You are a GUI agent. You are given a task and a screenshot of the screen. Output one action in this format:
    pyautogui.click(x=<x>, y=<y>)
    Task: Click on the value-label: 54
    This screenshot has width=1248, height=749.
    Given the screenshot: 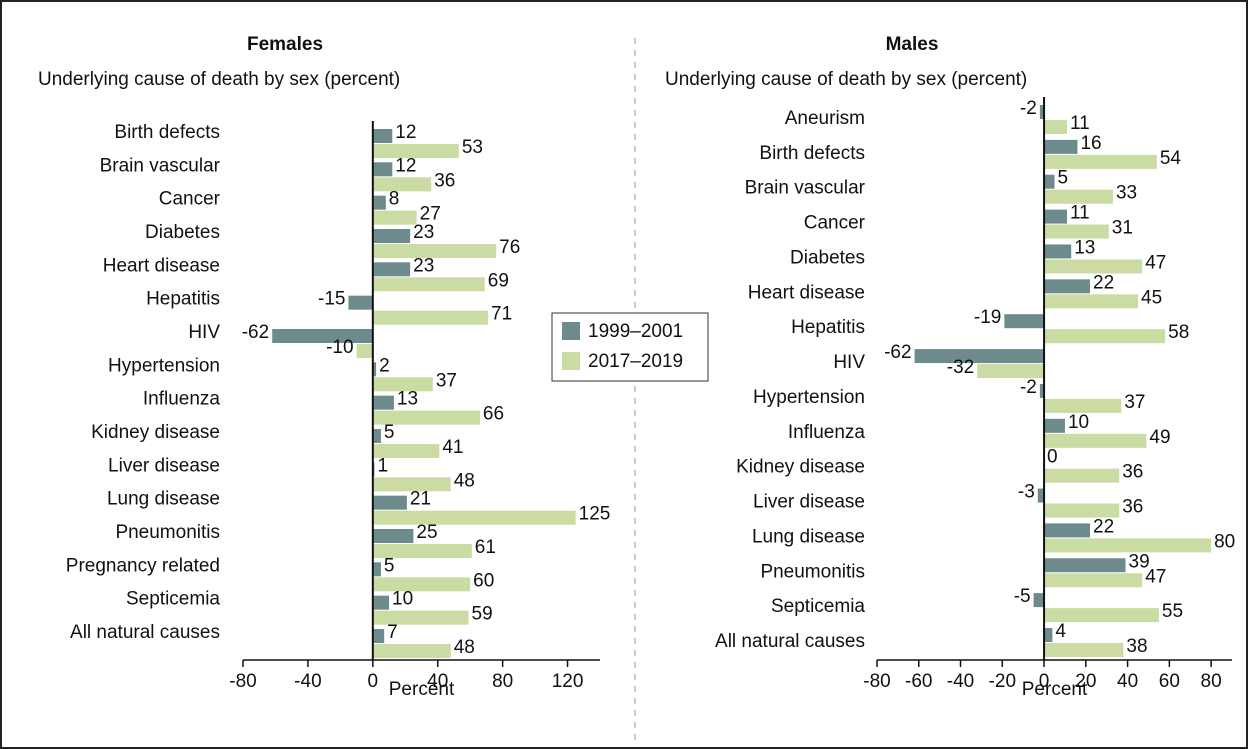 What is the action you would take?
    pyautogui.click(x=1171, y=158)
    